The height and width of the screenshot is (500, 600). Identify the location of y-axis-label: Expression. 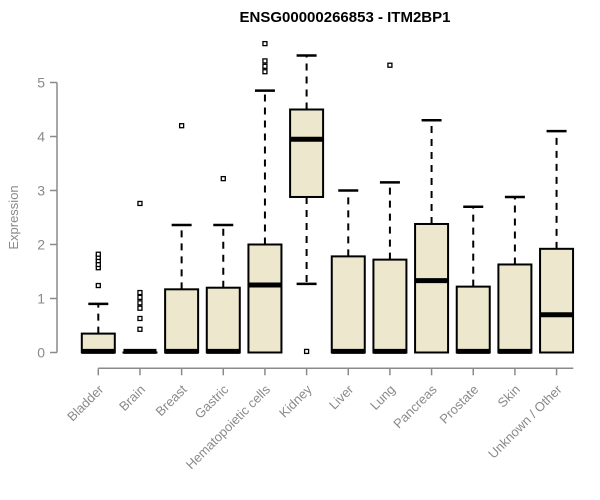
(13, 217).